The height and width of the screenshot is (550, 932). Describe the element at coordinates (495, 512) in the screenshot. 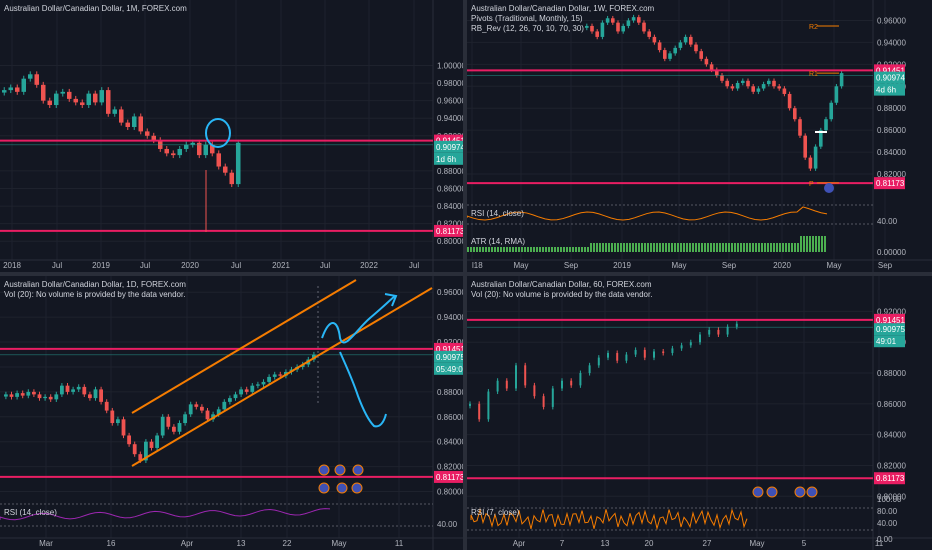

I see `hourly-rsi-label: RSI (7, close)` at that location.